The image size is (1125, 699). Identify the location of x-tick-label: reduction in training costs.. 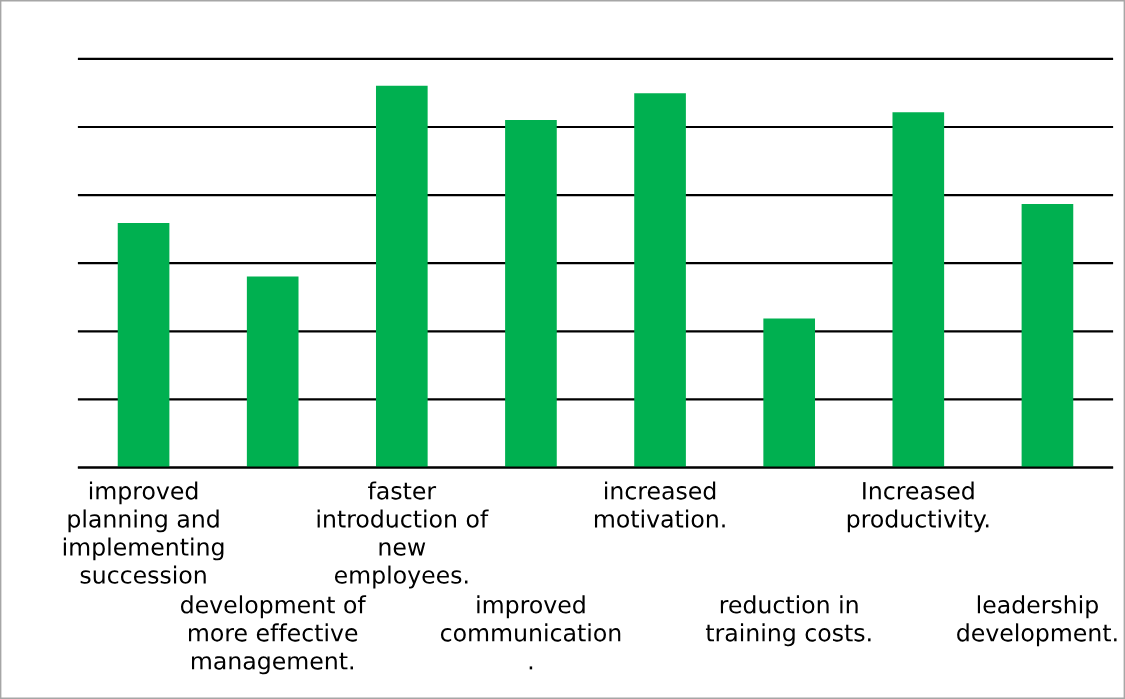
(788, 621).